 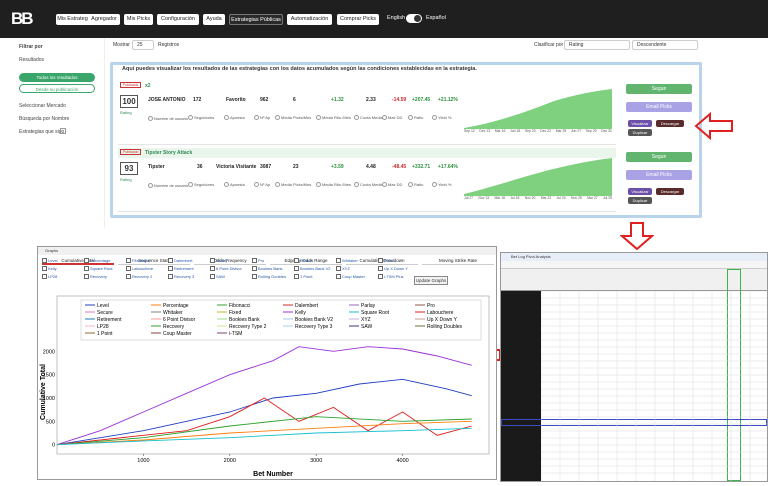 I want to click on strategy-checkbox: Parlay, so click(x=218, y=260).